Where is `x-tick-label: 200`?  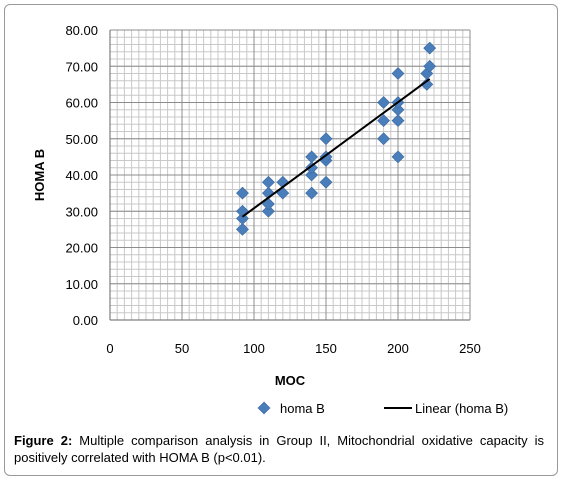 x-tick-label: 200 is located at coordinates (398, 348).